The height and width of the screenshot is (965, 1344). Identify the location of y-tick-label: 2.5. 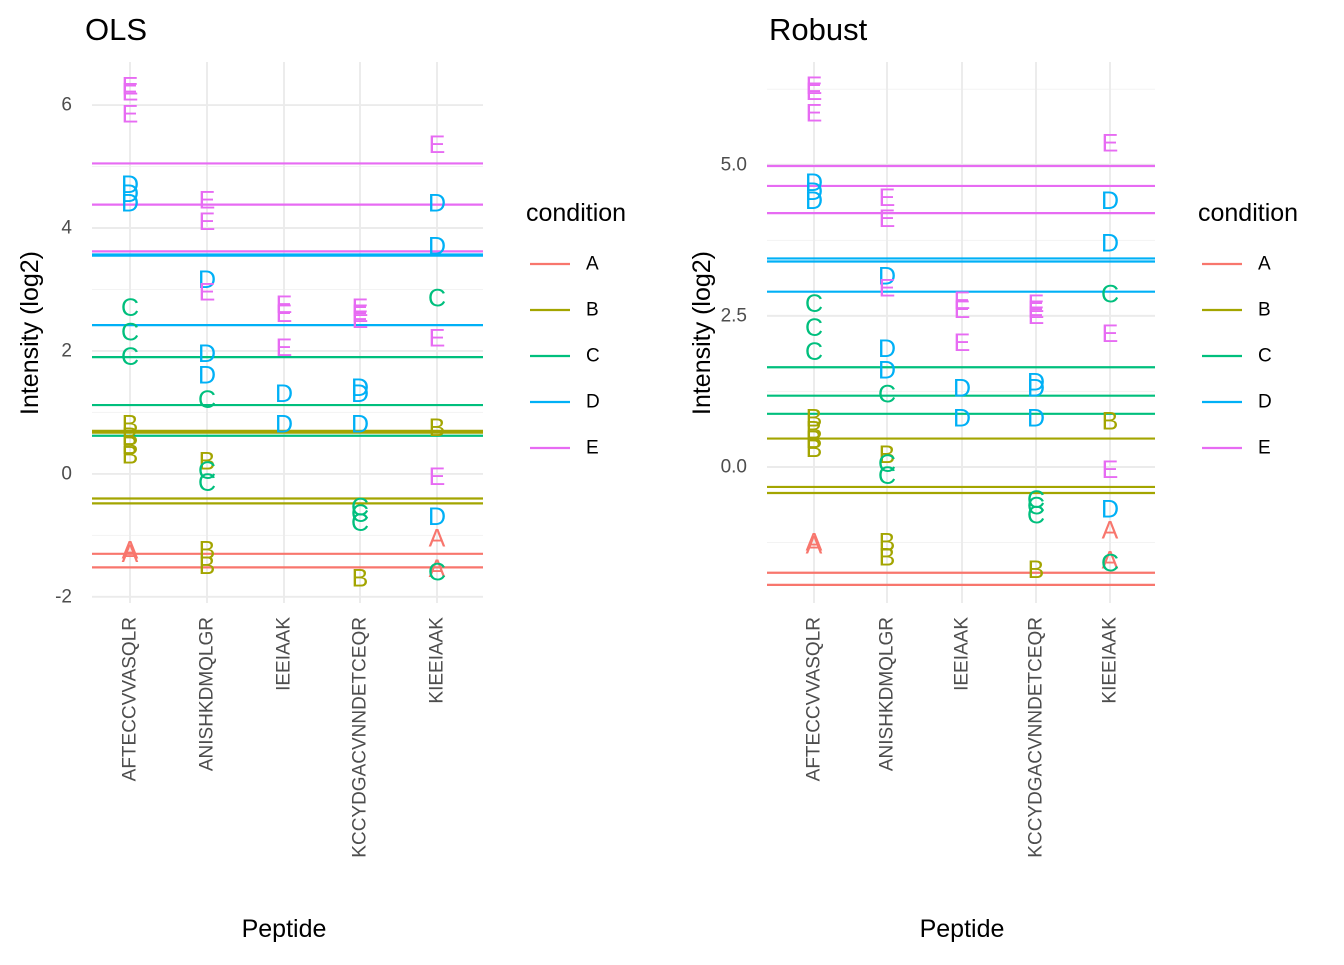
(734, 315).